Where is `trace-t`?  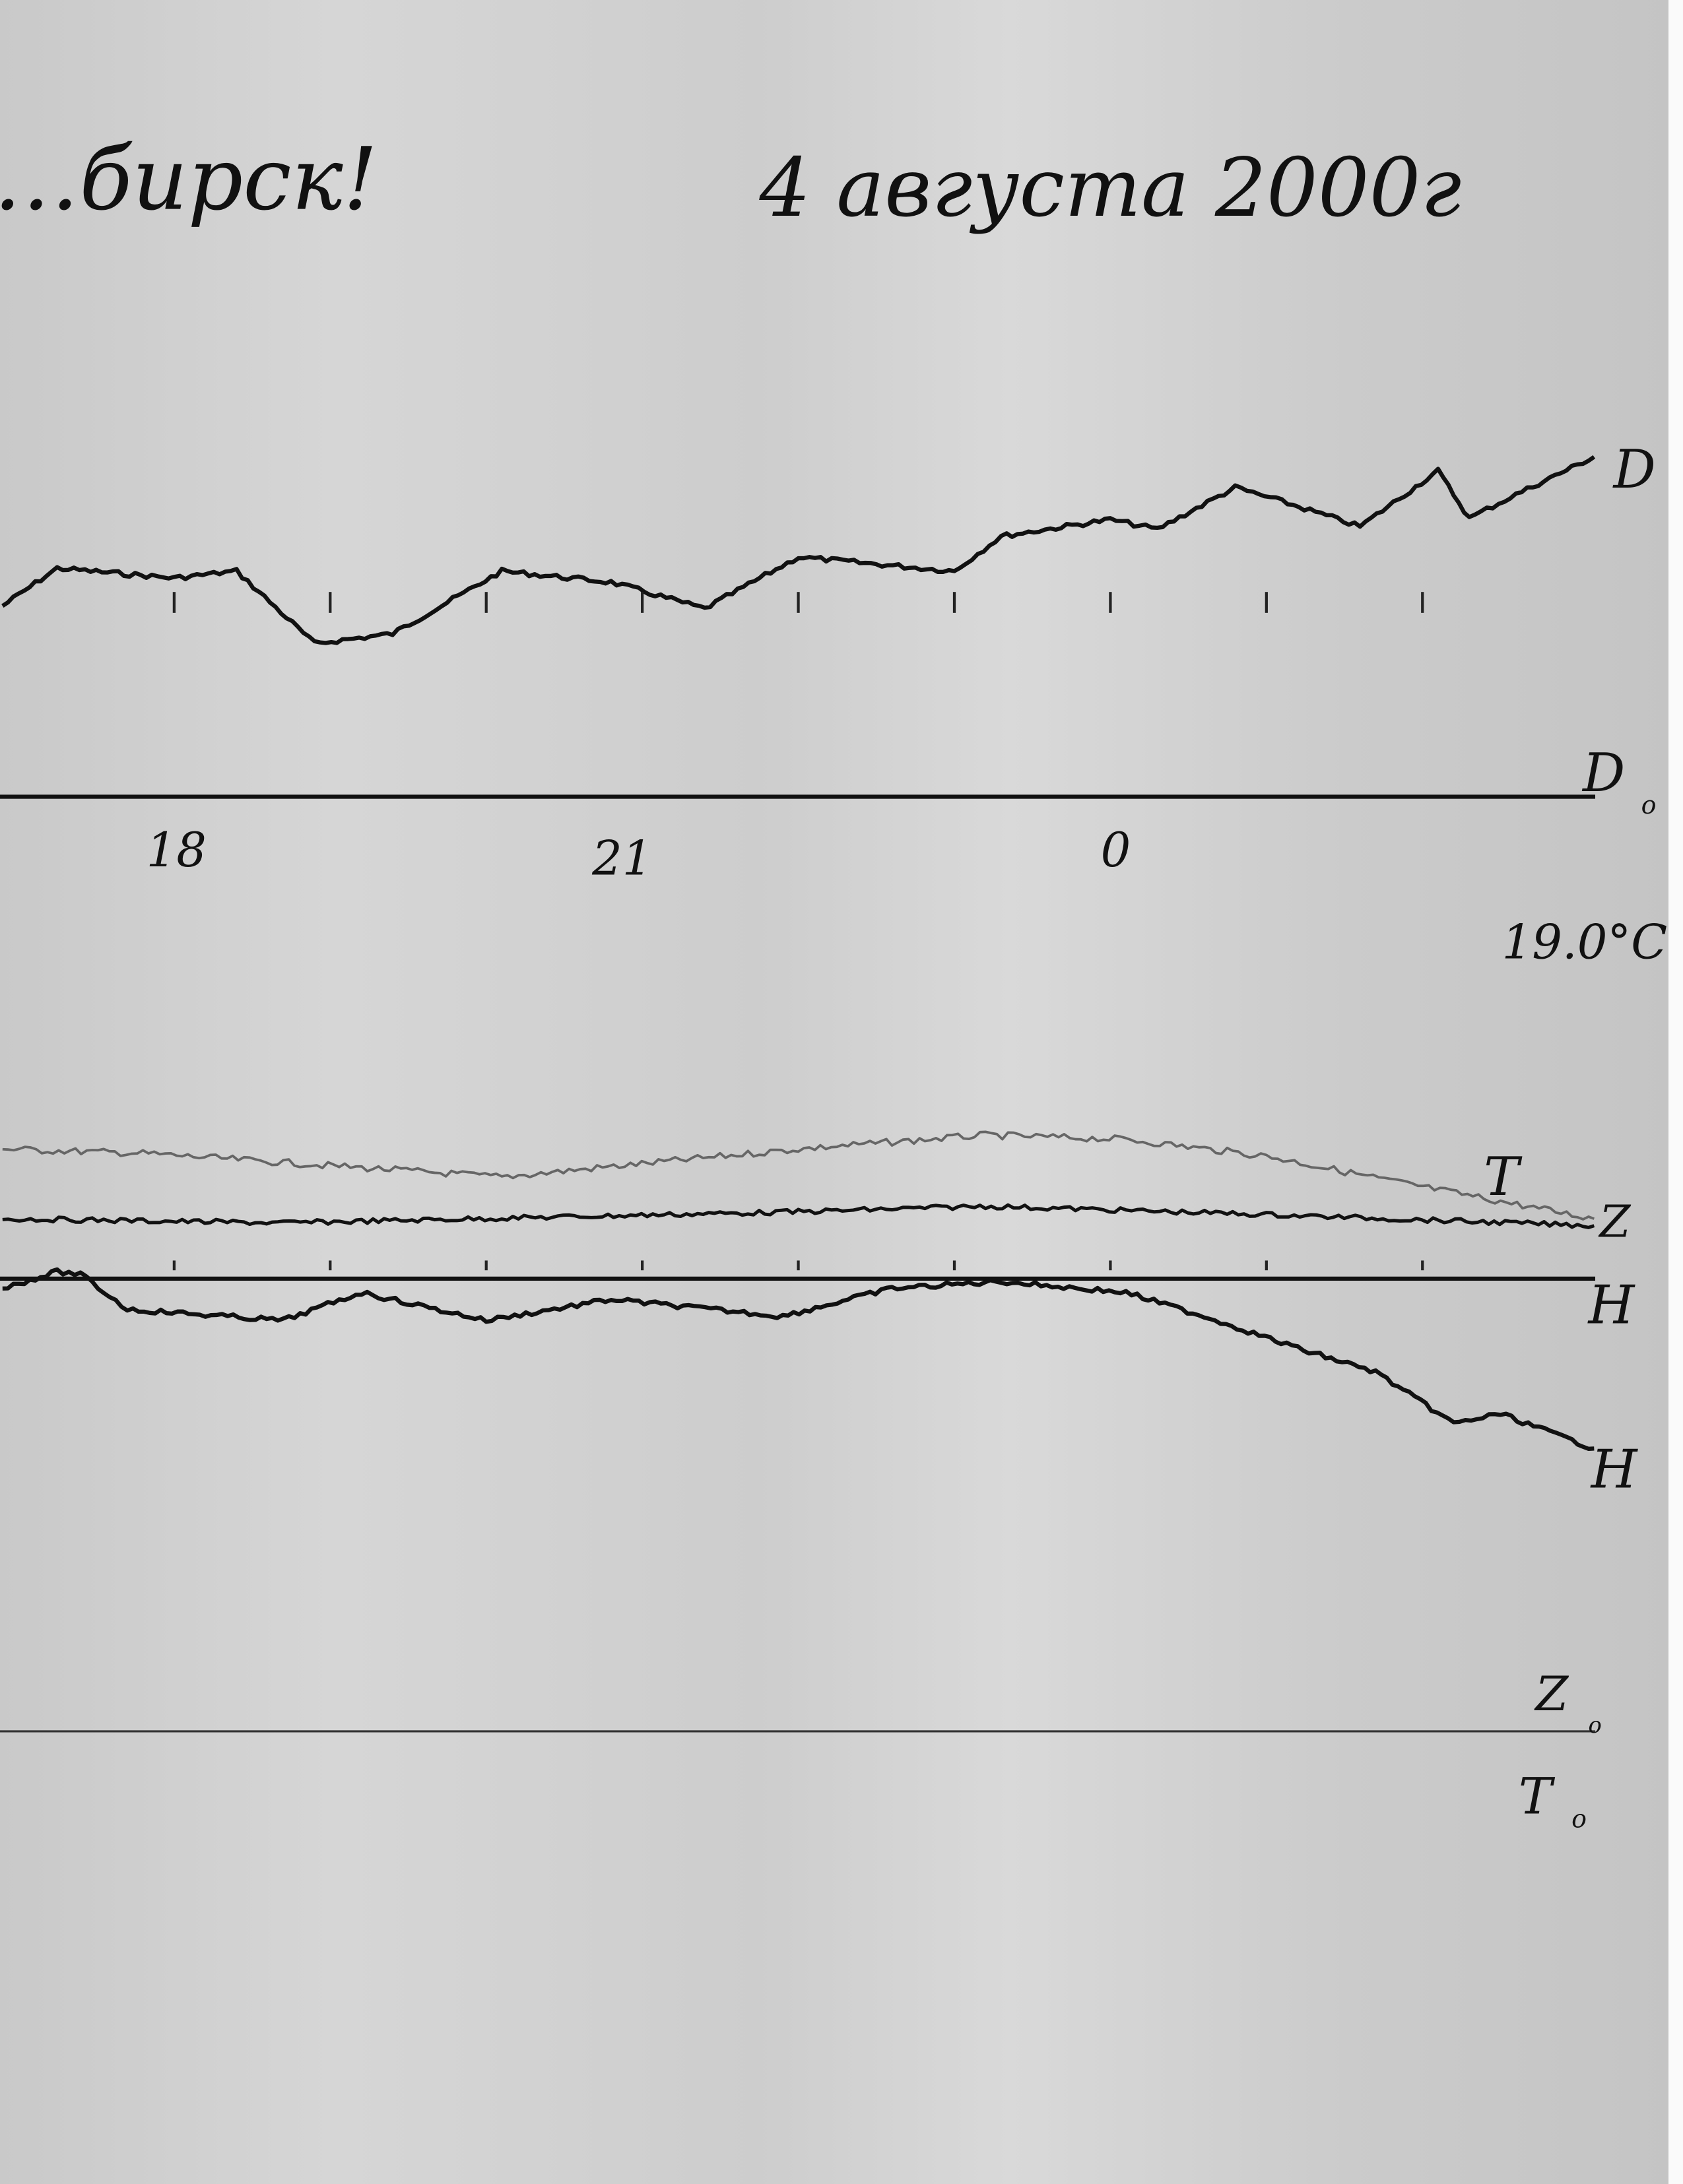
trace-t is located at coordinates (798, 1175).